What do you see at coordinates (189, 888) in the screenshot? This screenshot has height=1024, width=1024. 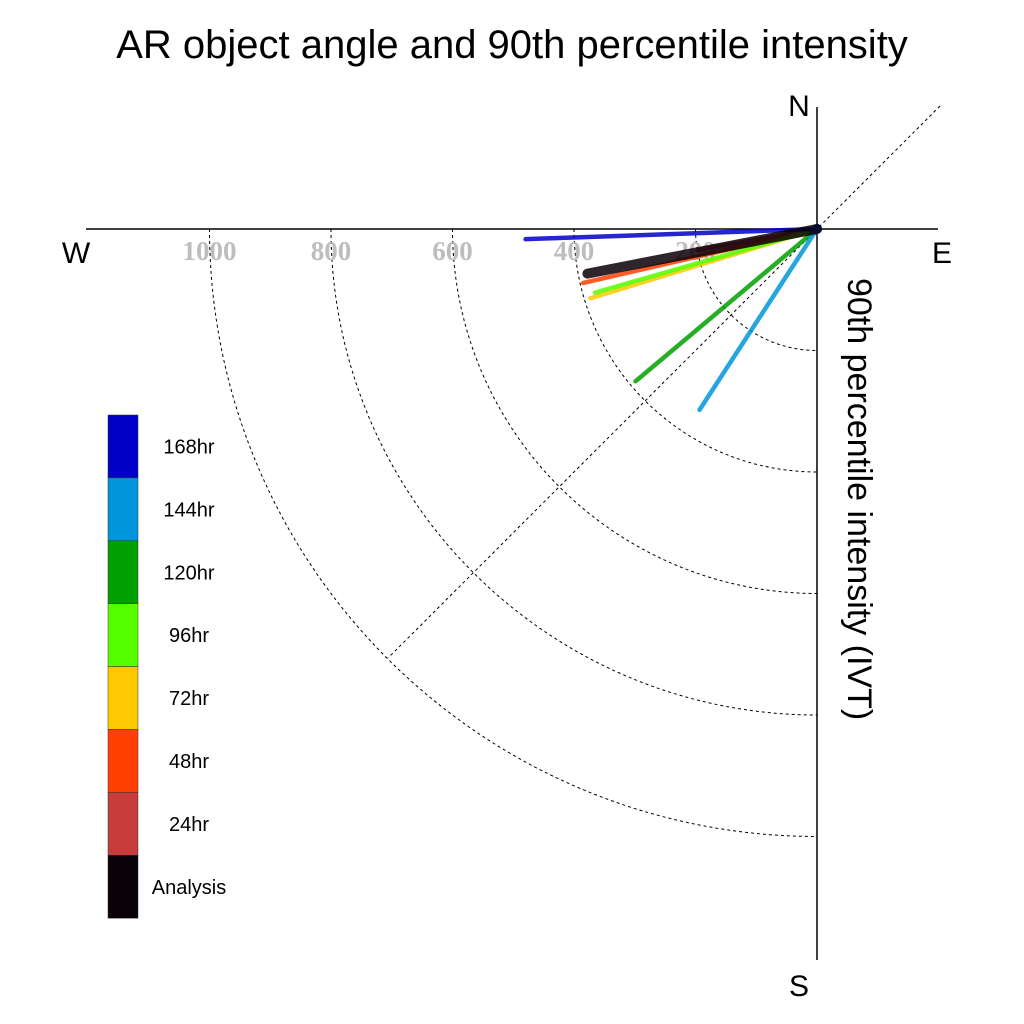 I see `legend-label-analysis: Analysis` at bounding box center [189, 888].